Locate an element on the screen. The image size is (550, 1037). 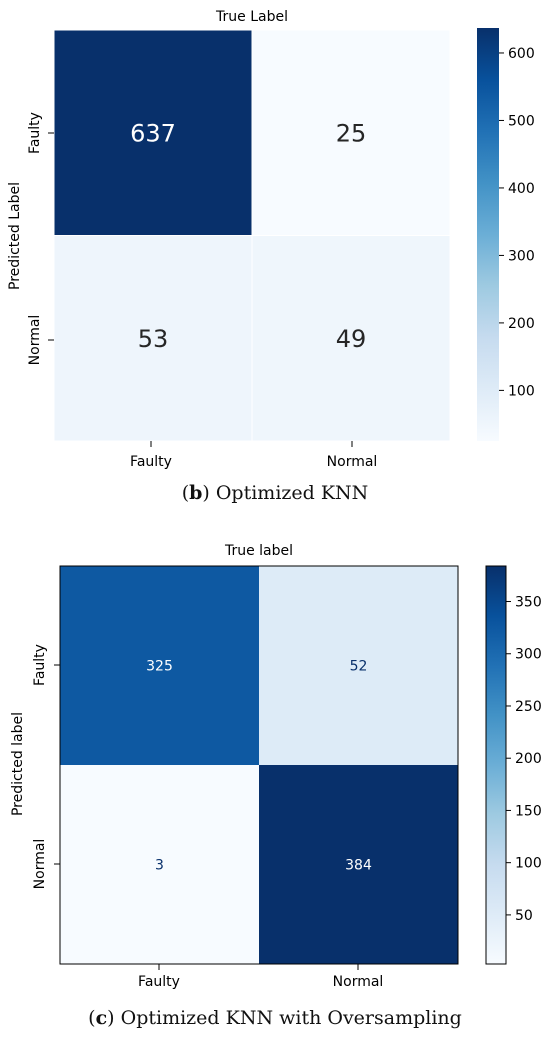
heatmap-cell-b-r1-c1 is located at coordinates (351, 338).